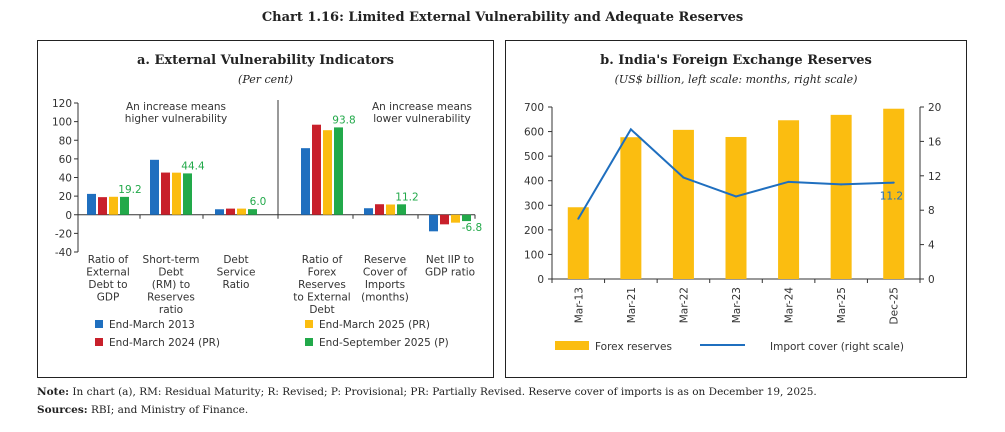  I want to click on a-y-tick-label: -40, so click(63, 253).